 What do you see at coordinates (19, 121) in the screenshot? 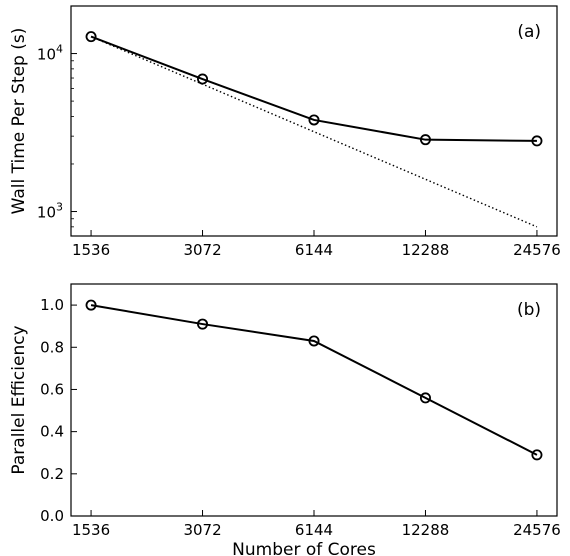
I see `y-axis-label: Wall Time Per Step (s)` at bounding box center [19, 121].